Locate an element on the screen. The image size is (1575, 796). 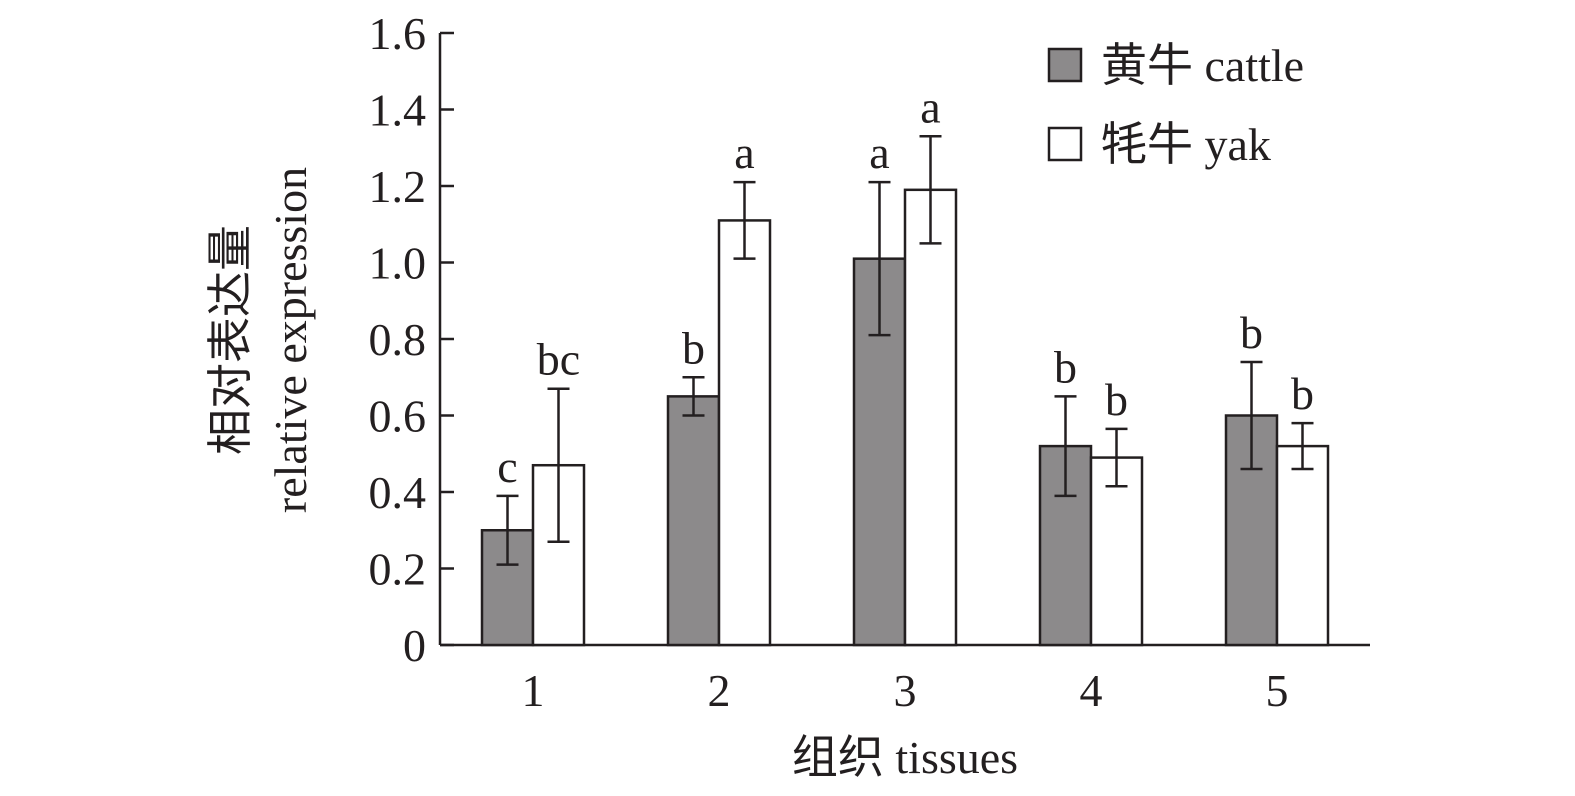
y-tick-label: 0.4 is located at coordinates (398, 492).